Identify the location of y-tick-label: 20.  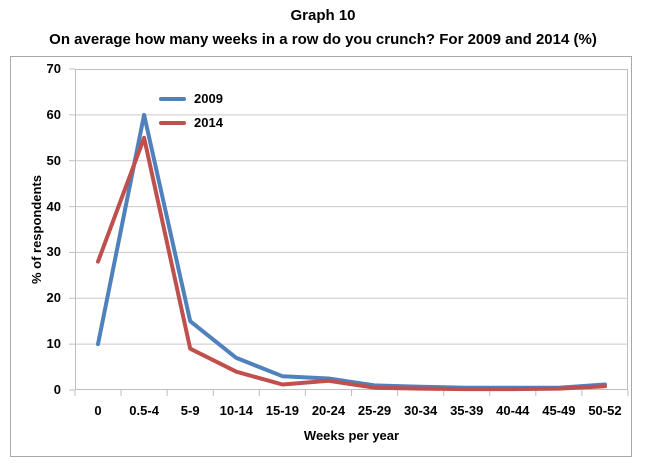
(53, 298).